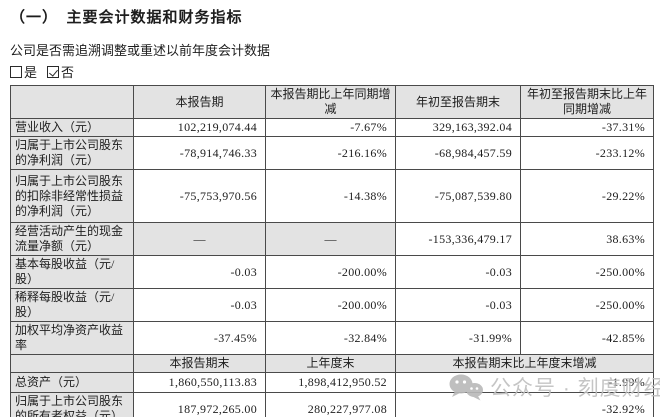 The image size is (660, 417). I want to click on table-cell: -29.22%, so click(587, 196).